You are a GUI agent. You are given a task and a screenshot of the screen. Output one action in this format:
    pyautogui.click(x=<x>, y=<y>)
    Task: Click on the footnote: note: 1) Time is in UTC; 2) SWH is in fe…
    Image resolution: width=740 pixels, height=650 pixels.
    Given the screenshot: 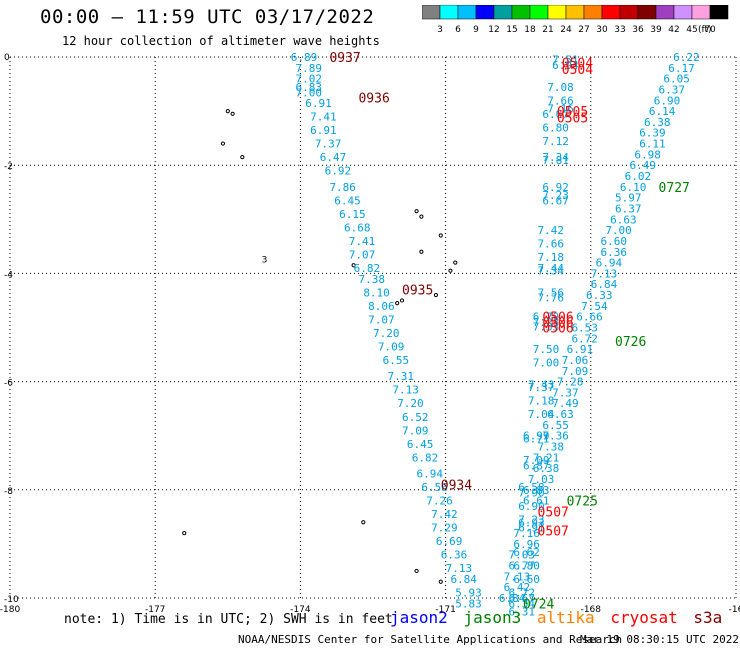 What is the action you would take?
    pyautogui.click(x=228, y=619)
    